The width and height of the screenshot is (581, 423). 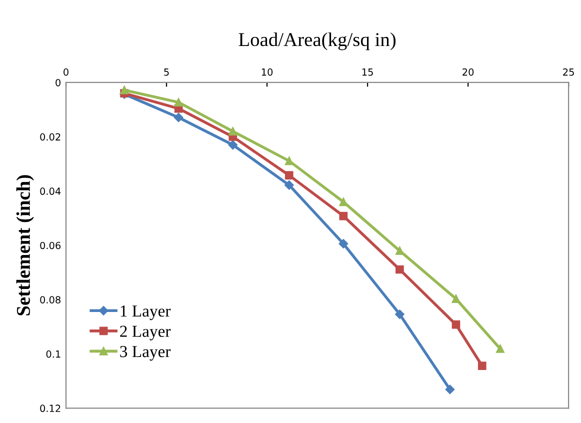 I want to click on legend-label: 1 Layer, so click(x=145, y=313).